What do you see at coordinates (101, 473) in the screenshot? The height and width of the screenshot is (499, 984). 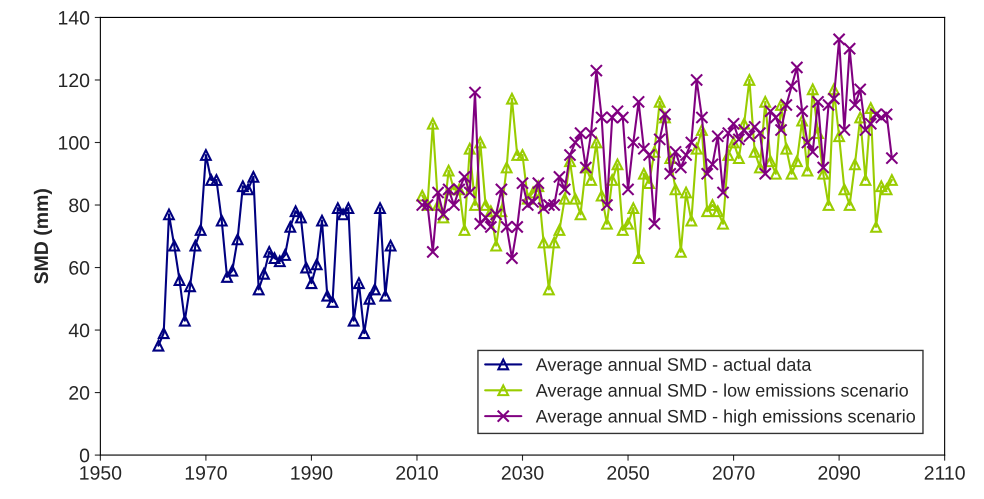 I see `x-tick-label: 1950` at bounding box center [101, 473].